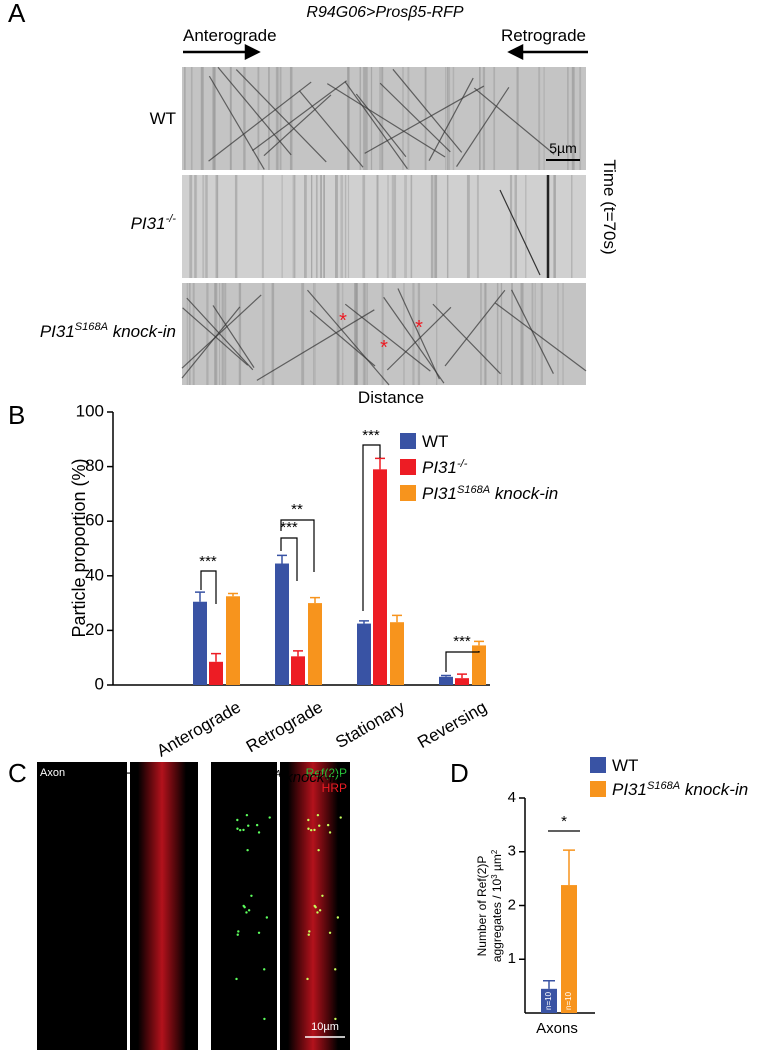 The height and width of the screenshot is (1050, 757). Describe the element at coordinates (543, 35) in the screenshot. I see `direction-label: Retrograde` at that location.